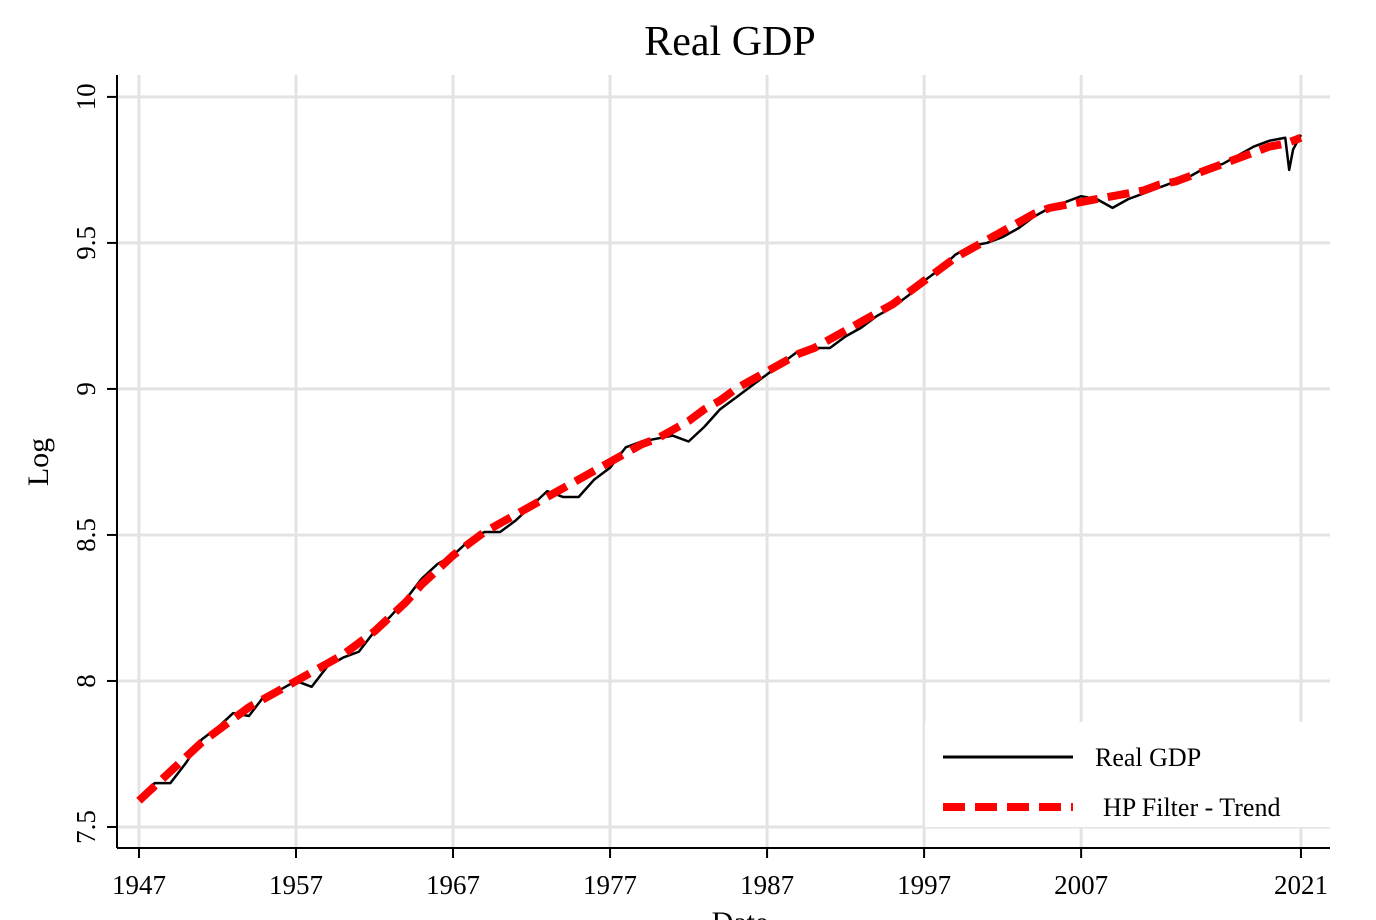 Image resolution: width=1376 pixels, height=920 pixels. I want to click on x-tick-label: 2021, so click(1301, 885).